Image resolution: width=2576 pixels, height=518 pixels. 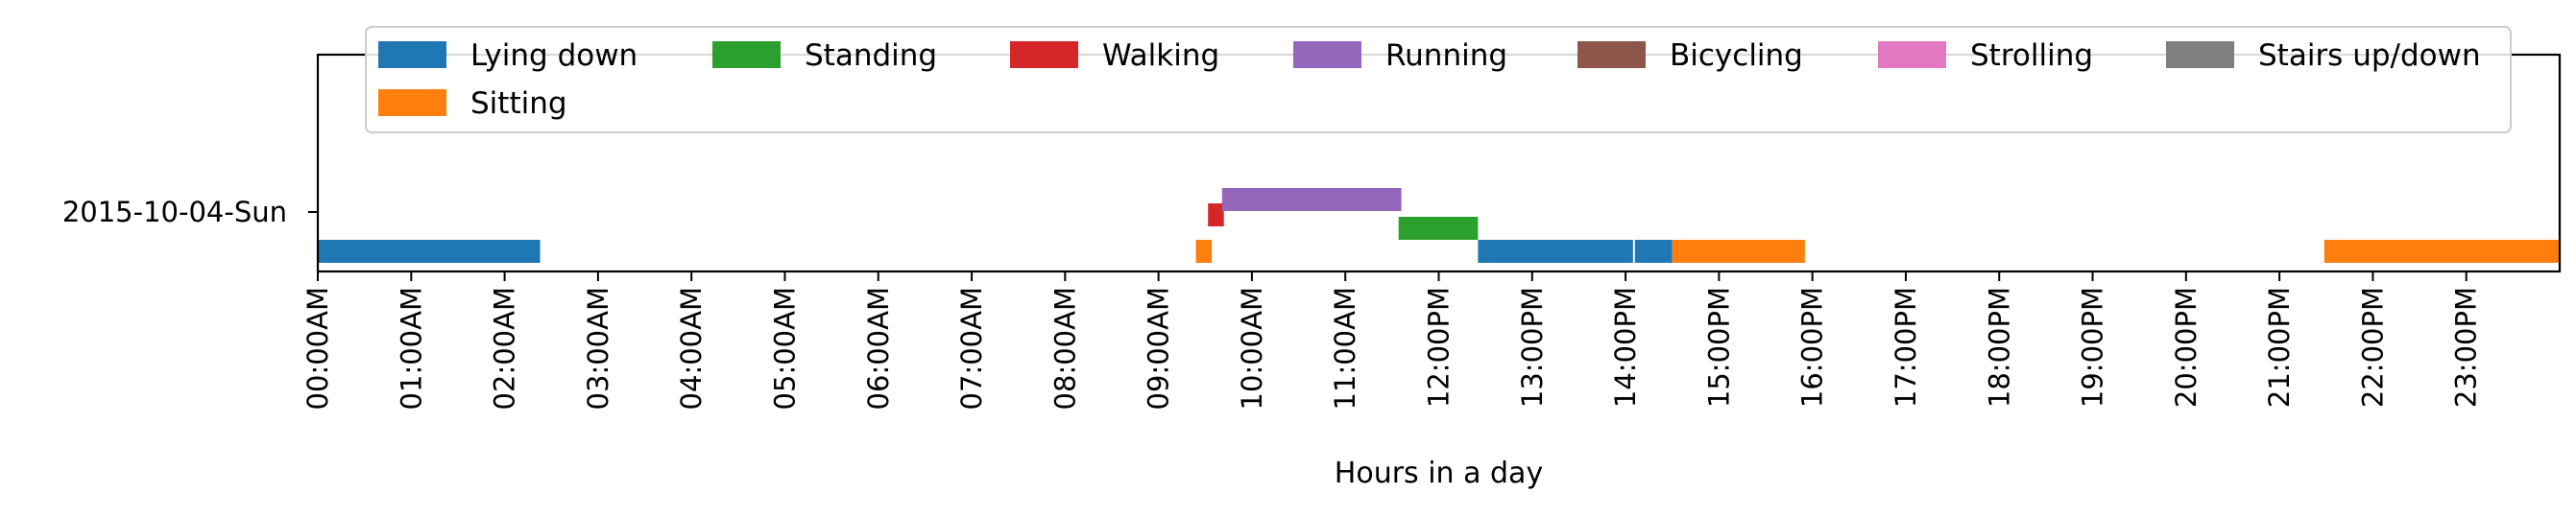 I want to click on x-tick-label: 10:00AM, so click(x=1252, y=348).